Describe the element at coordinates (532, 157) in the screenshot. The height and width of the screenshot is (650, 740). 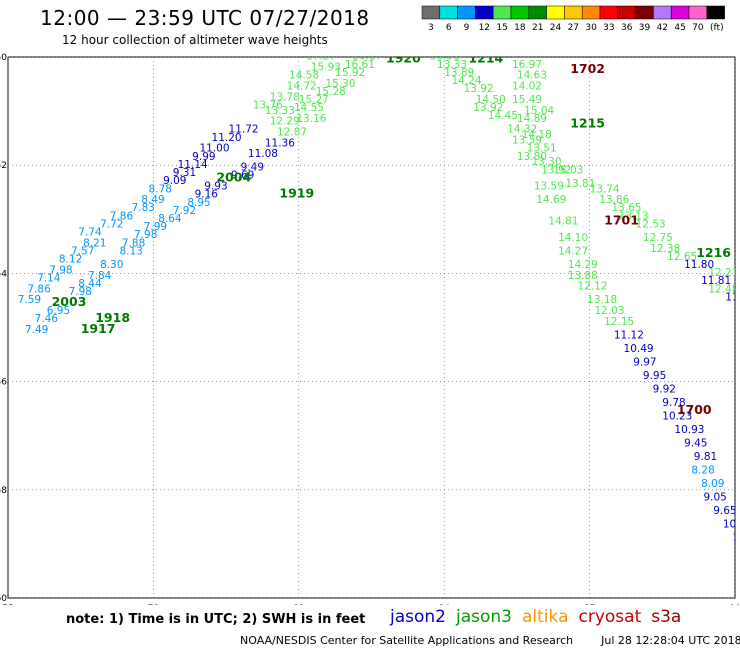
I see `wave-height-label: 13.80` at that location.